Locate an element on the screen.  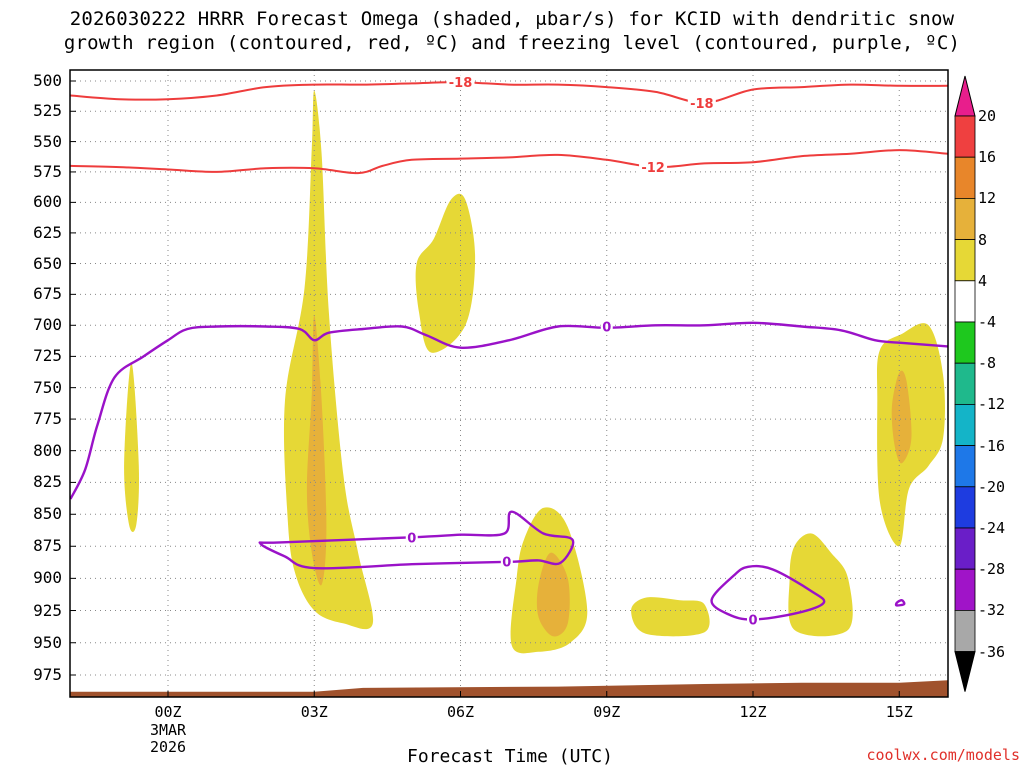
colorbar-under-triangle is located at coordinates (965, 671).